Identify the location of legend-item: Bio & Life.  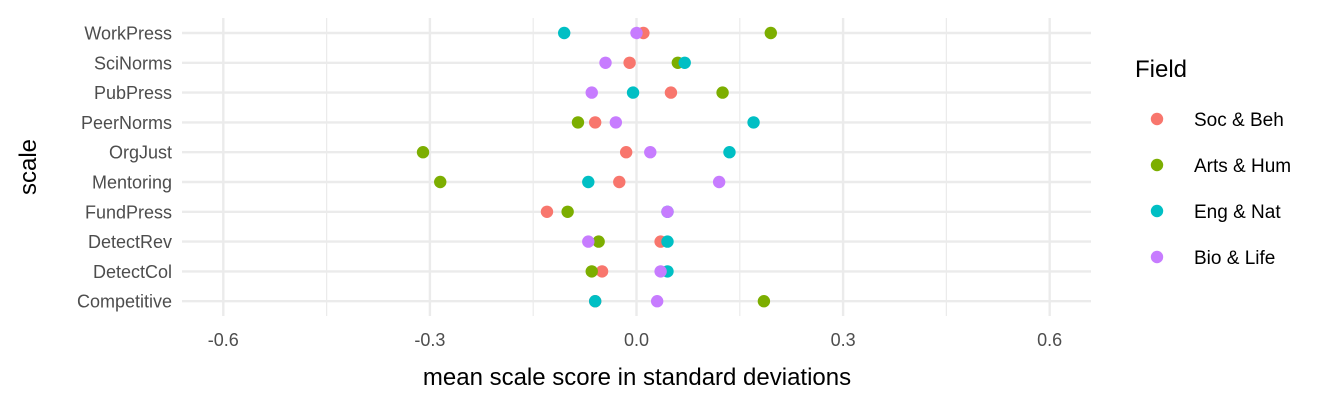
(1212, 258).